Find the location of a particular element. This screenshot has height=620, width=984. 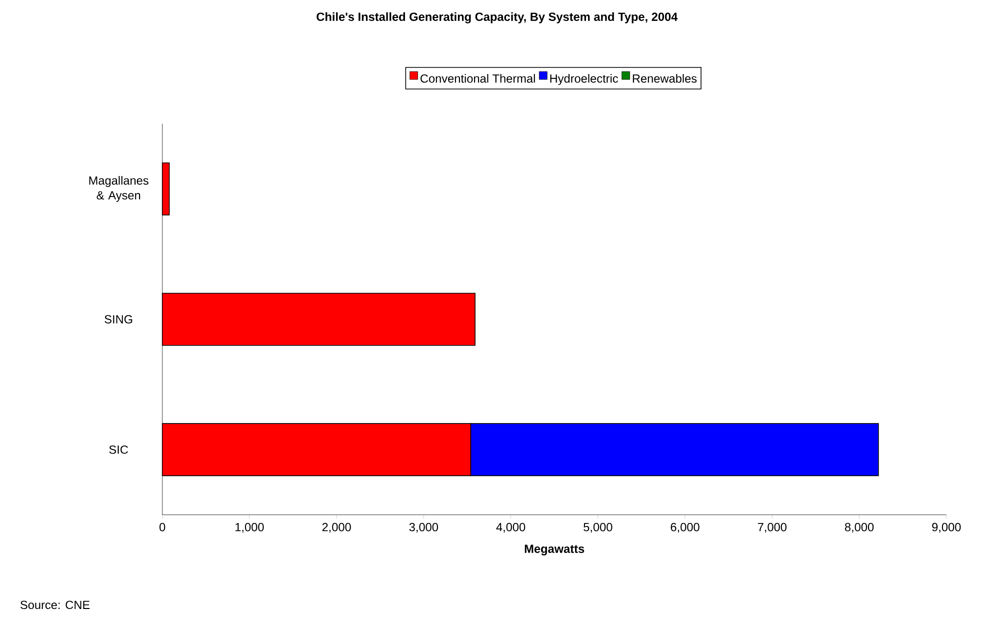

x-tick-label: 8,000 is located at coordinates (859, 528).